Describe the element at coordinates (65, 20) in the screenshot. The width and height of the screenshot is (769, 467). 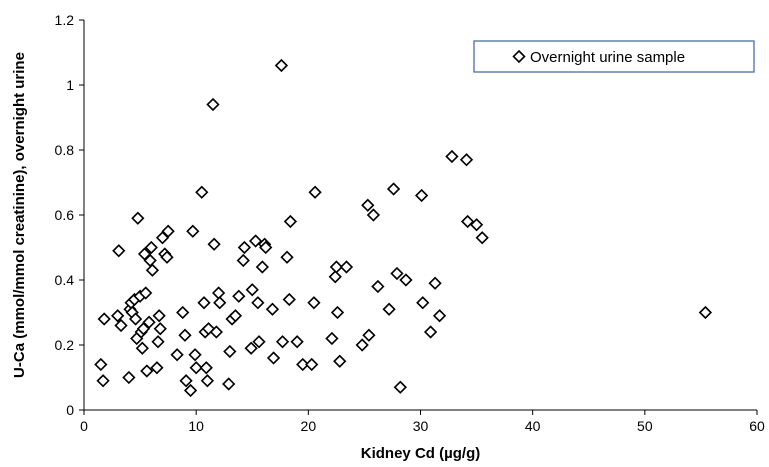
I see `y-tick-label: 1.2` at that location.